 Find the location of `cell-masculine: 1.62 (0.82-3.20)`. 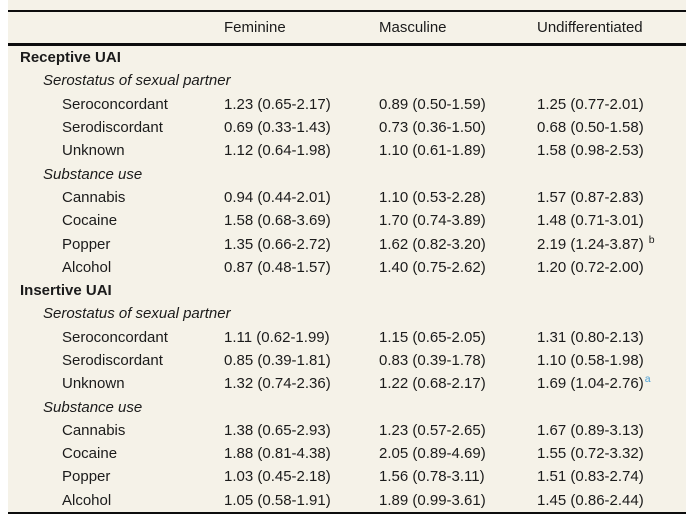

cell-masculine: 1.62 (0.82-3.20) is located at coordinates (432, 244).